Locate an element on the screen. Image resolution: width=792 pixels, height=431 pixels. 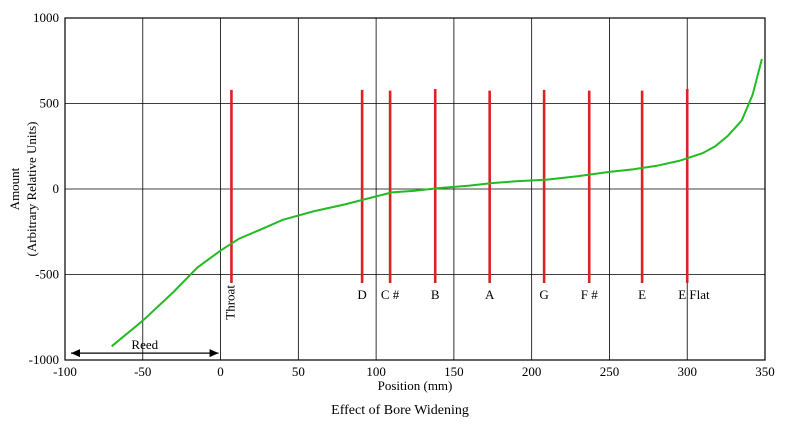
y-tick-label: -500 is located at coordinates (47, 274).